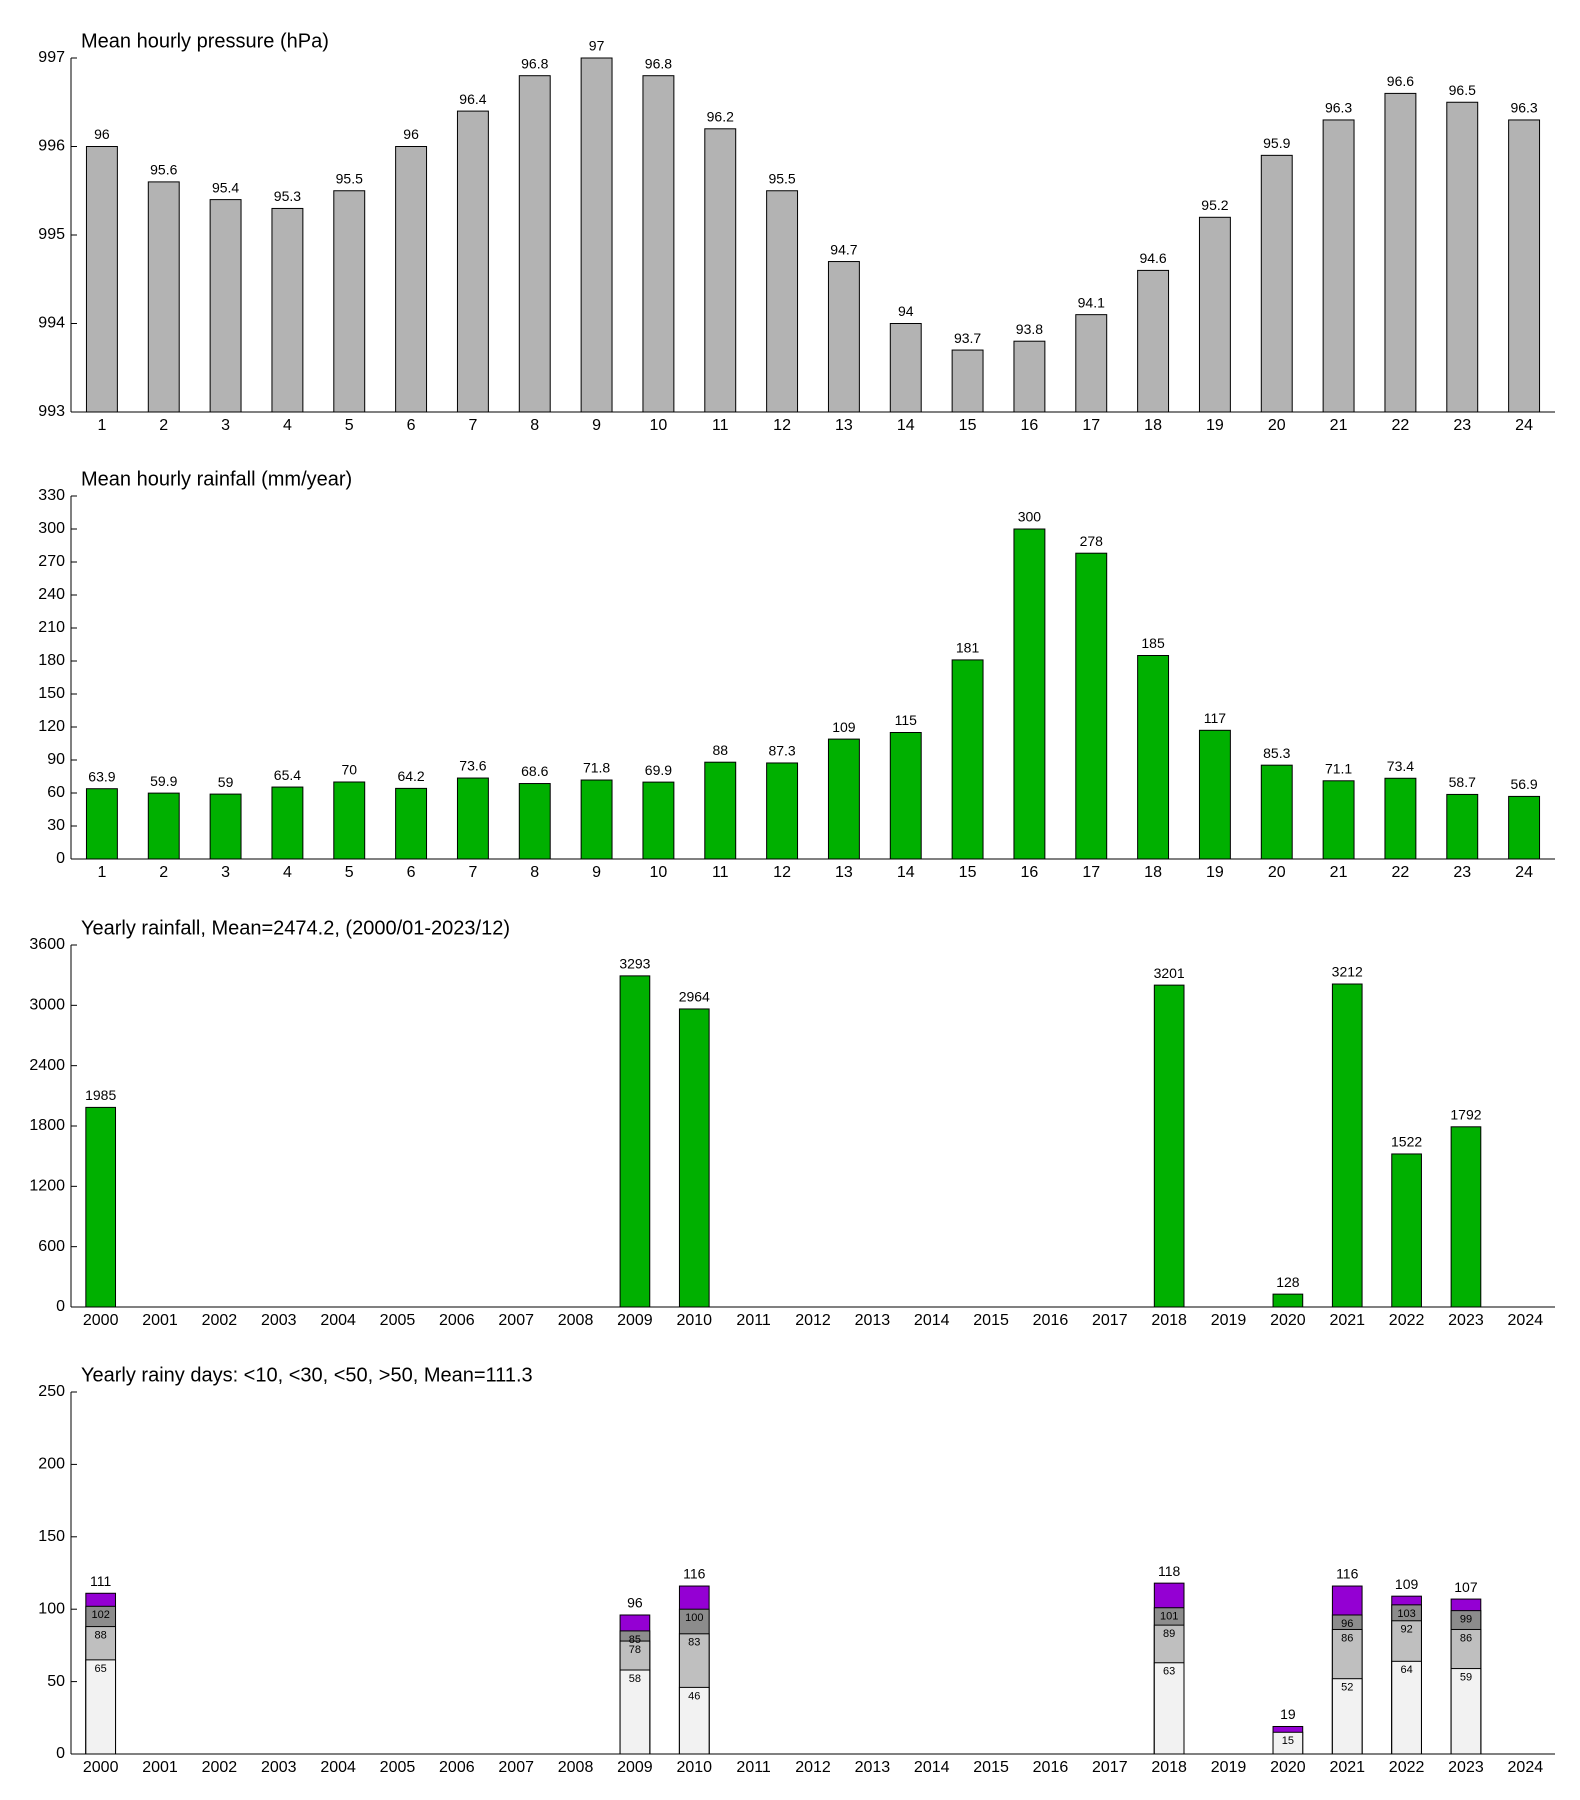 This screenshot has width=1580, height=1800. I want to click on x-tick-label: 23, so click(1462, 872).